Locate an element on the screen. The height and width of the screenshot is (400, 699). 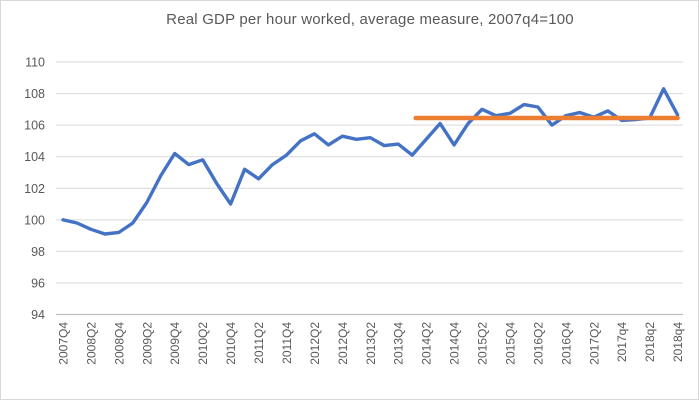
x-axis-tick-label: 2008Q4 is located at coordinates (119, 343).